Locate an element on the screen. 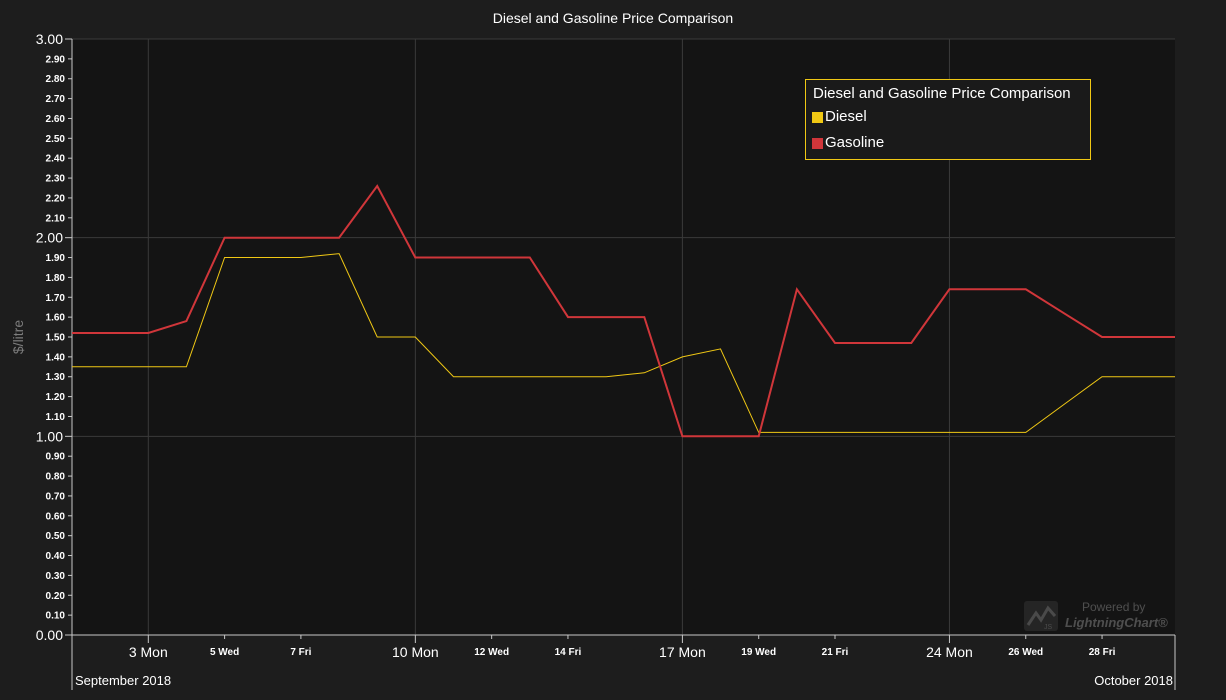 The image size is (1226, 700). y-tick-label: 1.00 is located at coordinates (49, 436).